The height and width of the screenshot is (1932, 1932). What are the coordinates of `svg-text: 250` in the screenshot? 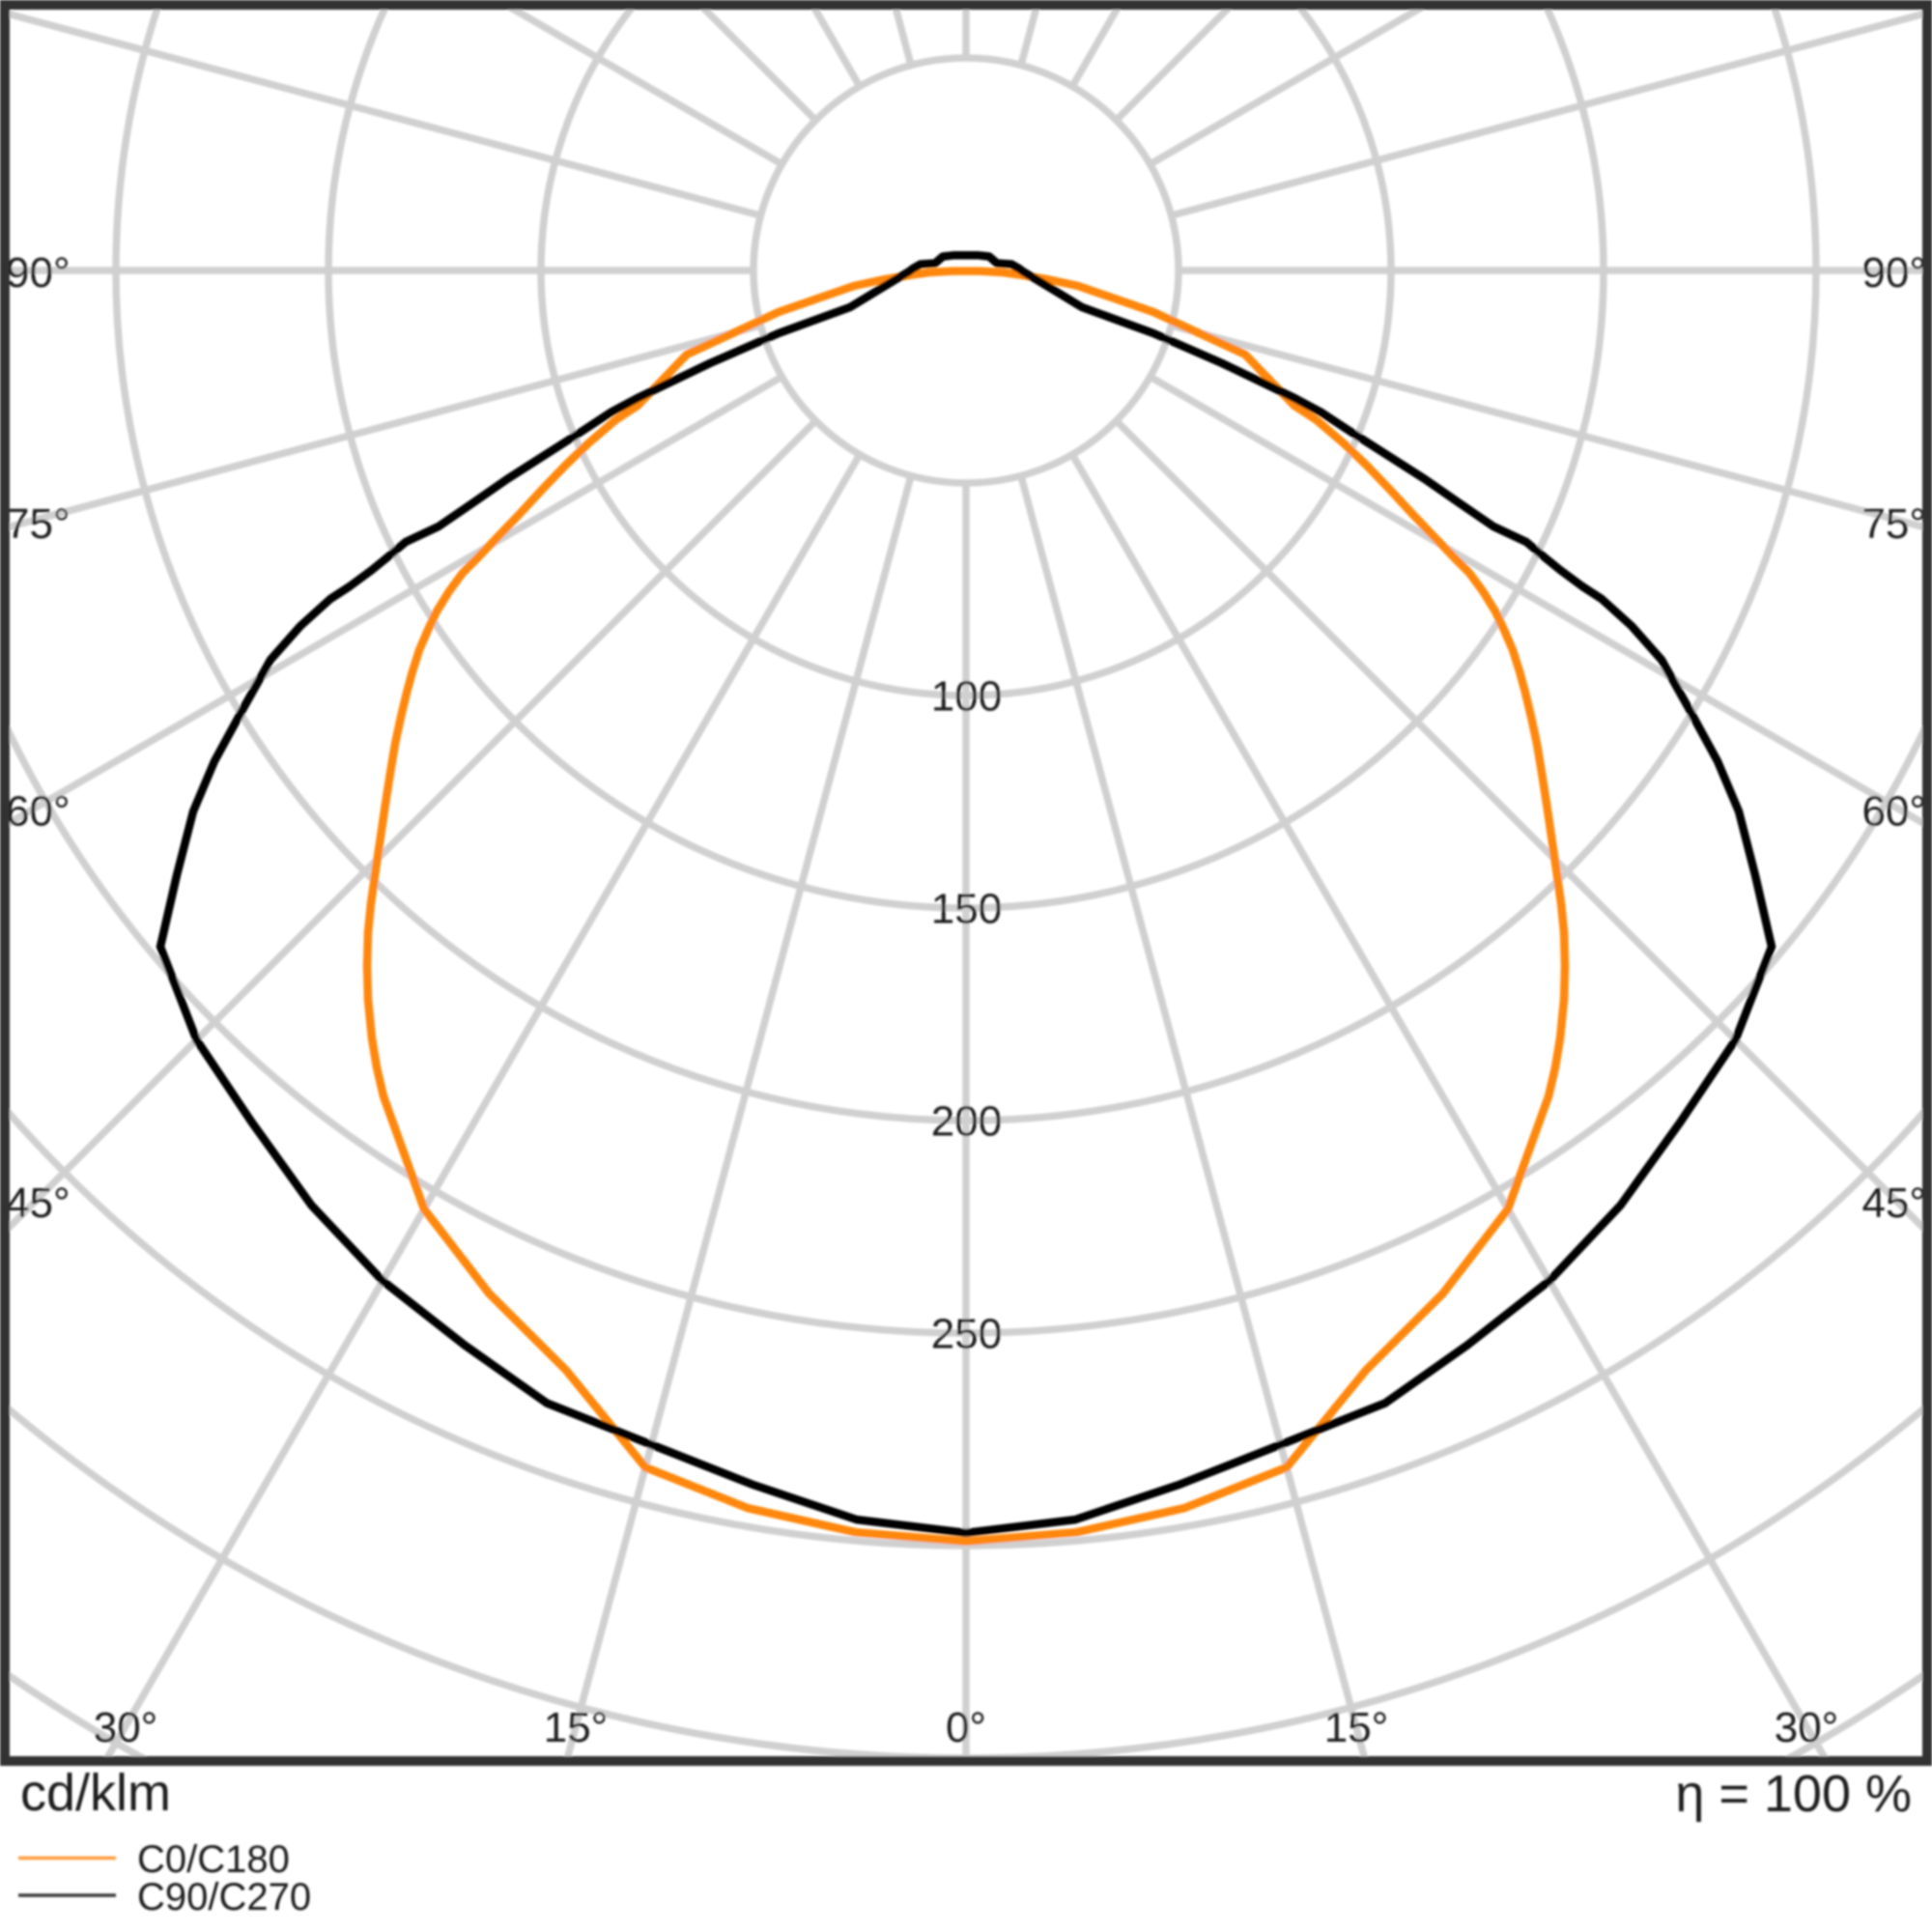 It's located at (966, 1334).